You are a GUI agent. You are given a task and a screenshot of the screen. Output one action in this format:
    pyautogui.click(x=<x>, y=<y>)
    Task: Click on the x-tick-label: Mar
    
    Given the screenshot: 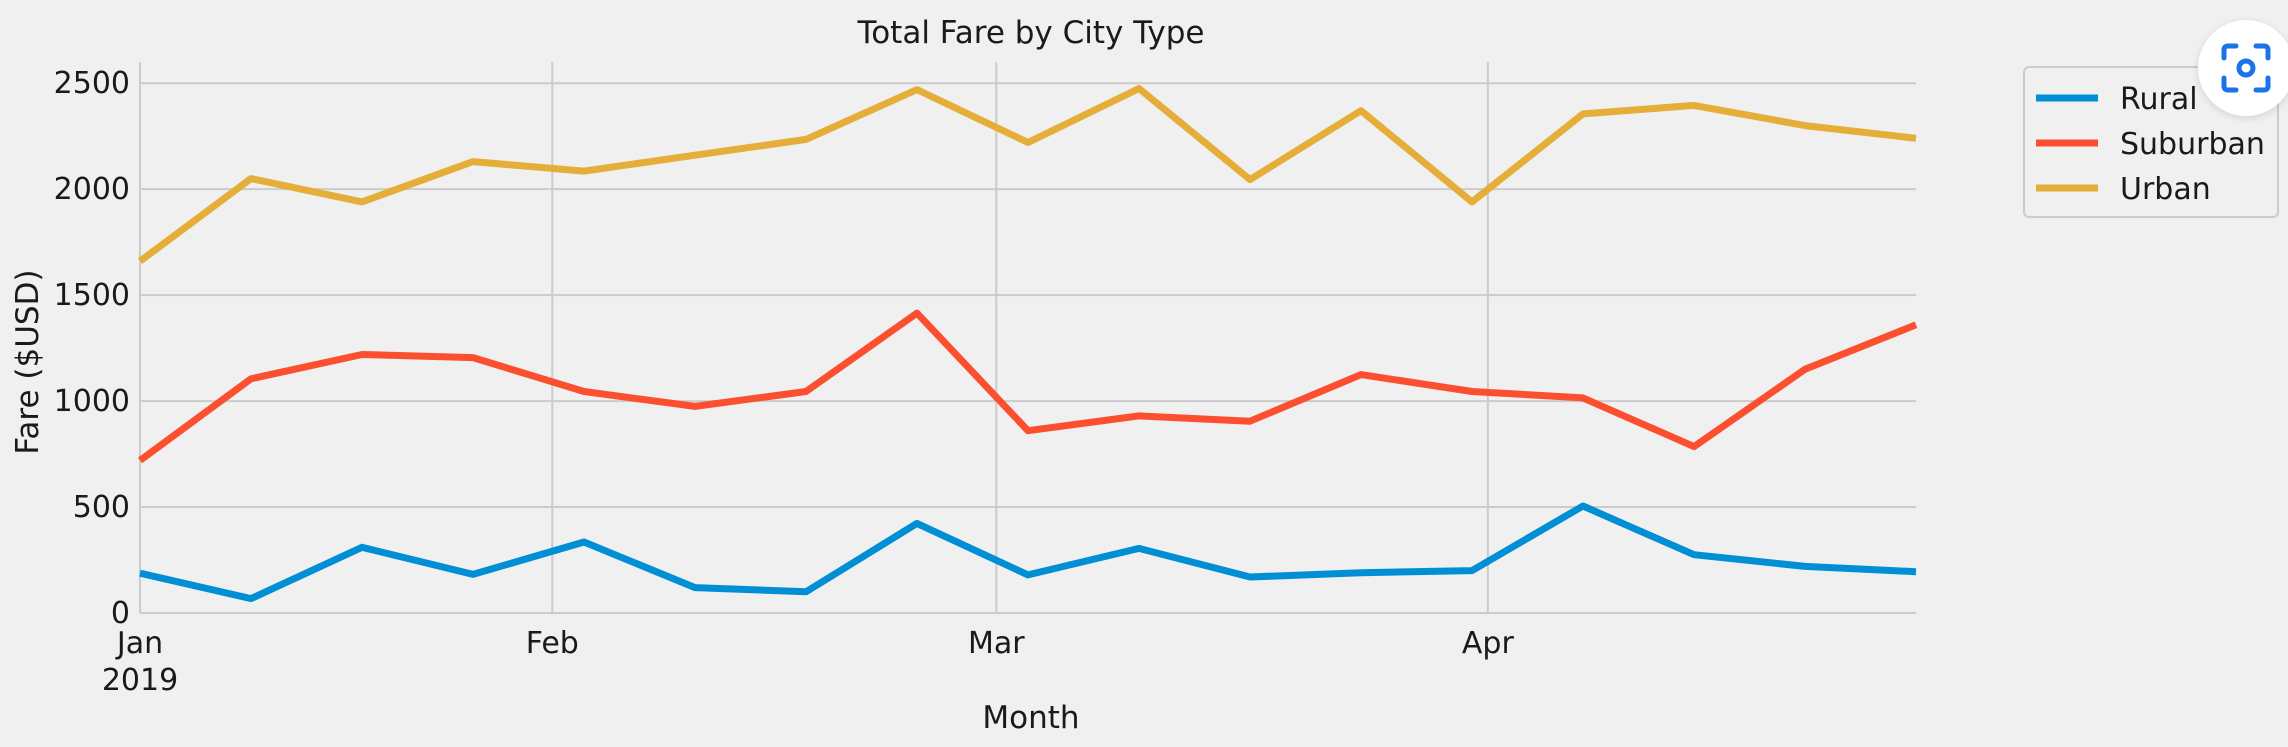 What is the action you would take?
    pyautogui.click(x=996, y=643)
    